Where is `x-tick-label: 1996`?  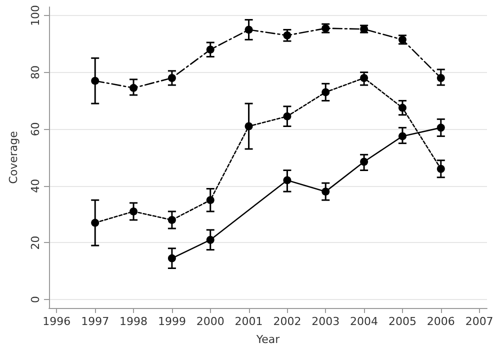 x-tick-label: 1996 is located at coordinates (56, 321).